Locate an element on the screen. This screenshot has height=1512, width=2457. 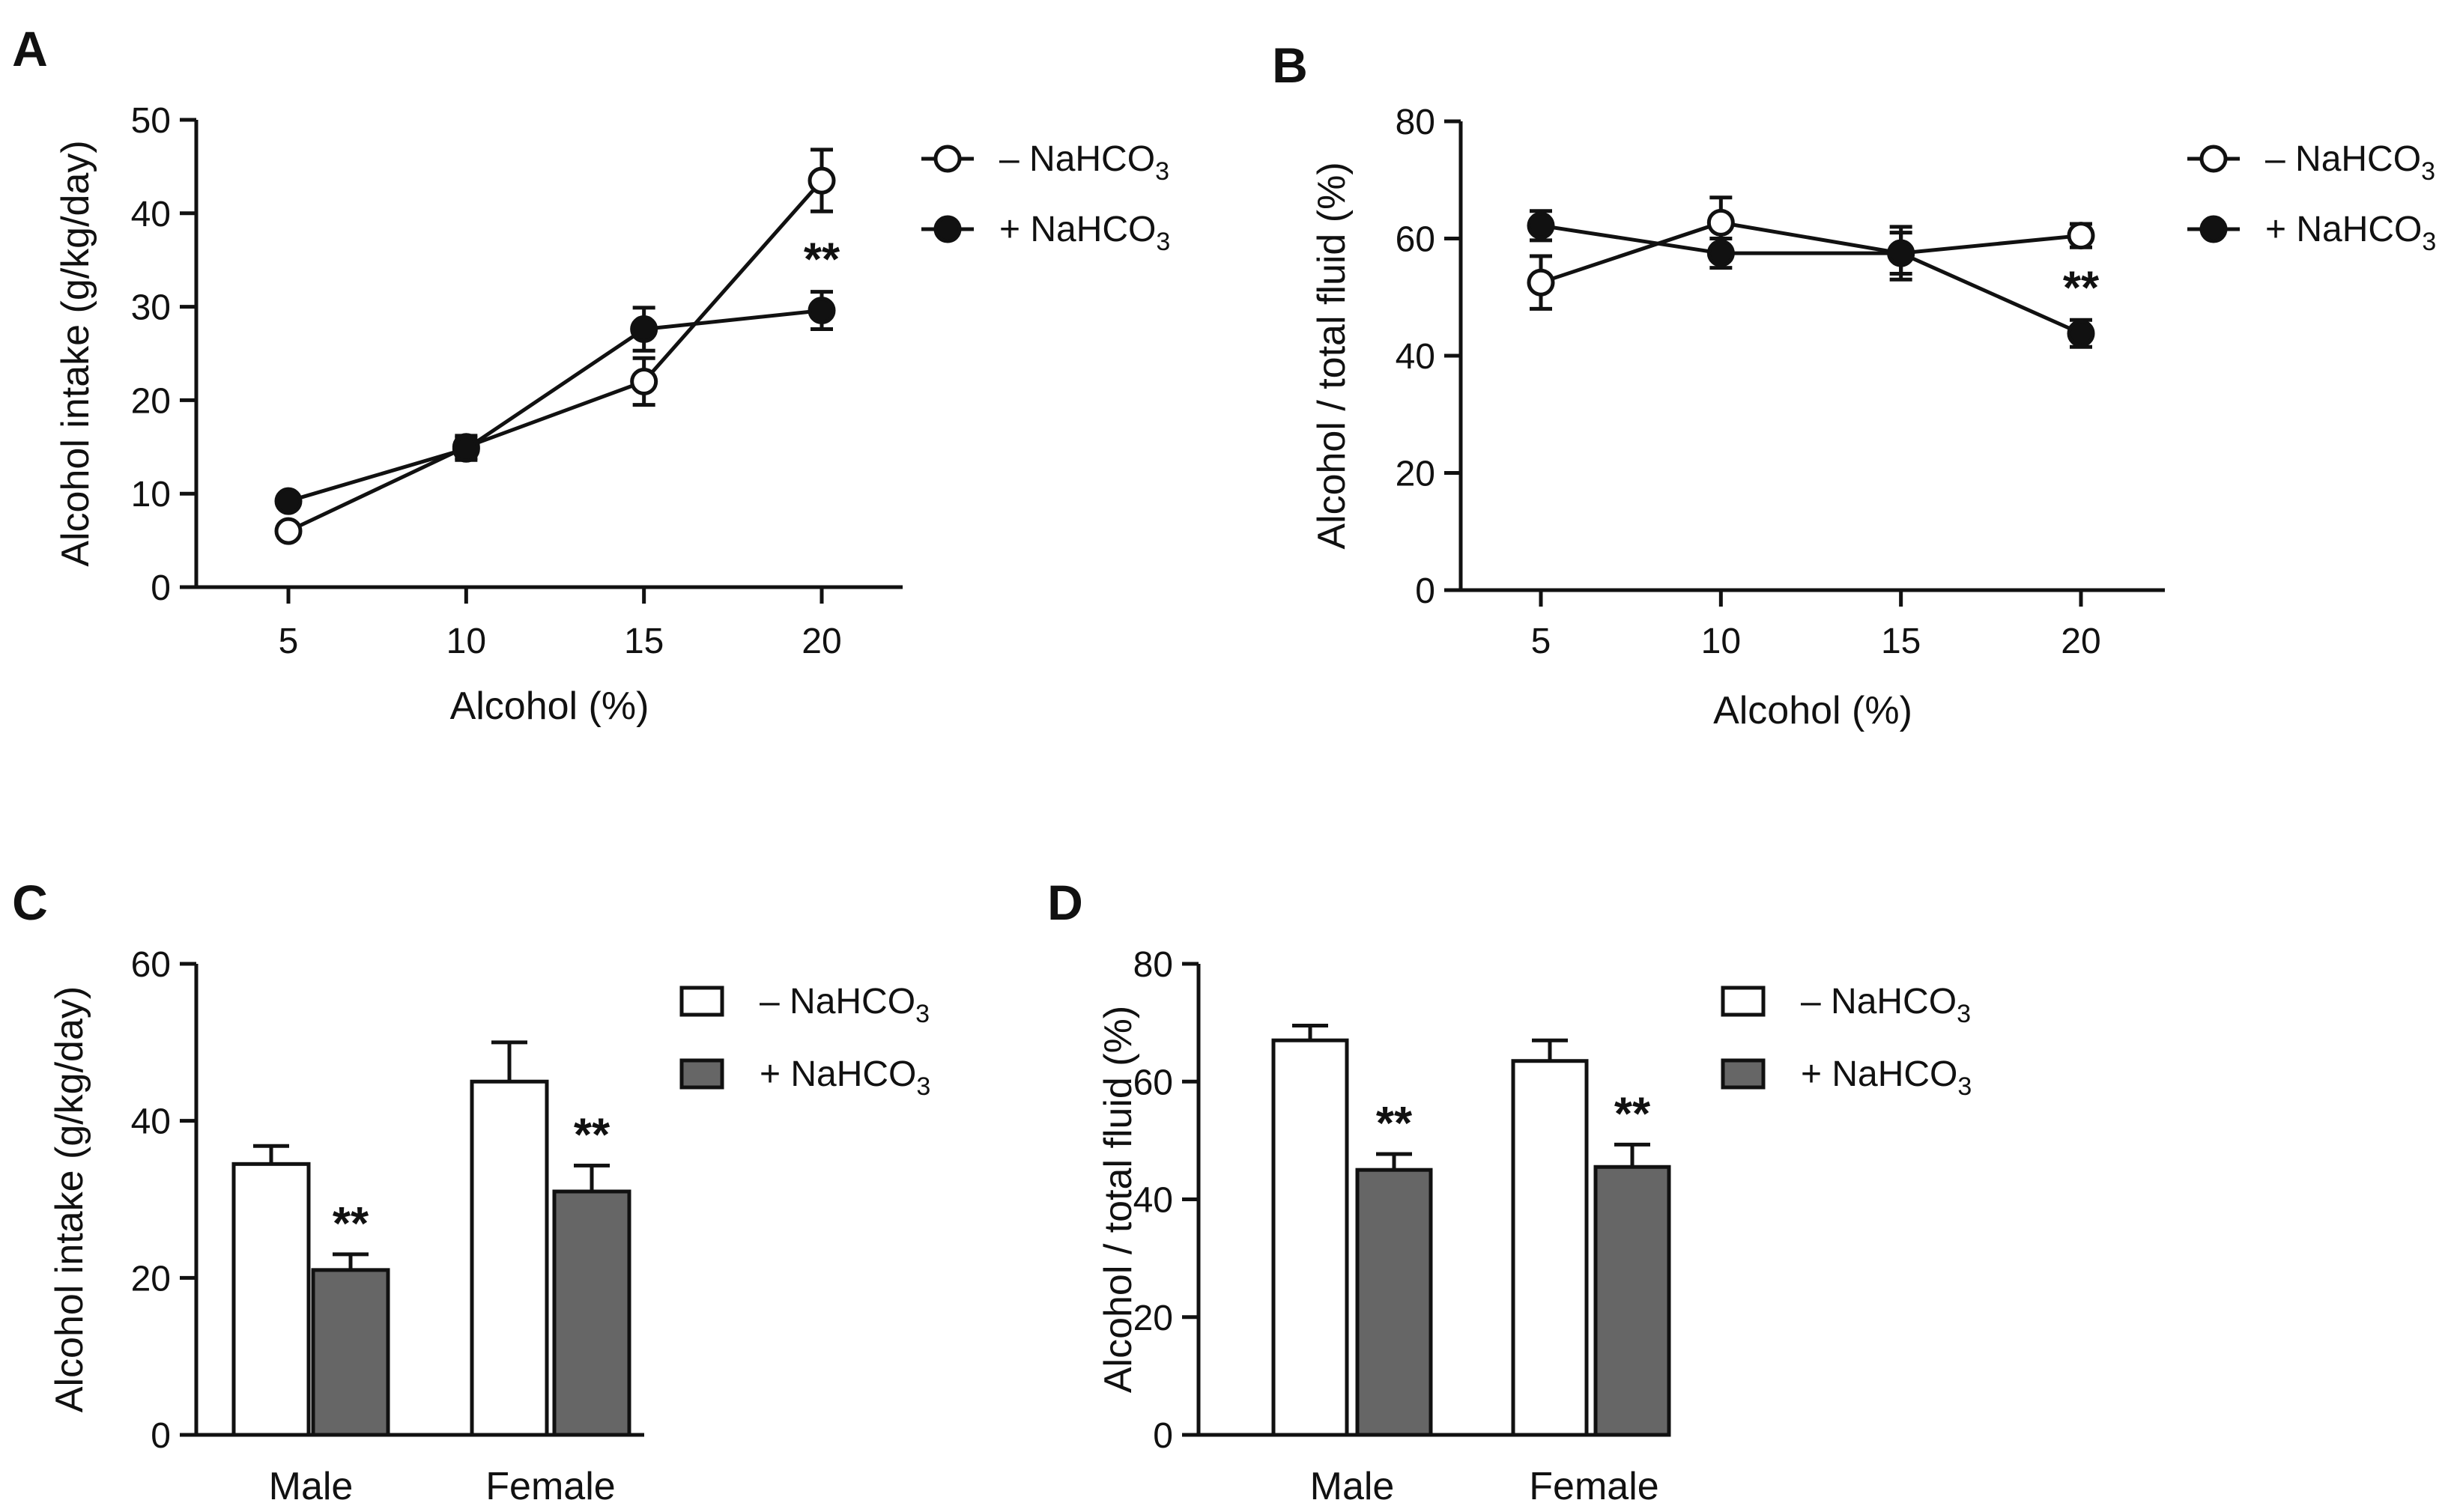
panel-label-d: D is located at coordinates (1065, 902).